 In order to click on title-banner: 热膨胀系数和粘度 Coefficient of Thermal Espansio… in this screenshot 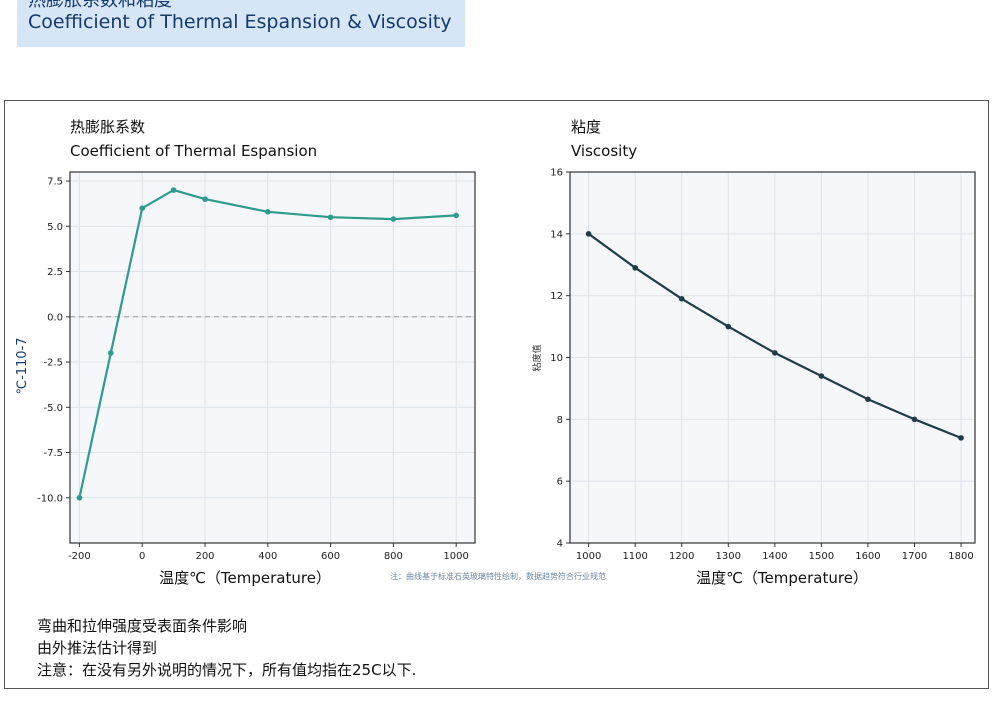, I will do `click(241, 23)`.